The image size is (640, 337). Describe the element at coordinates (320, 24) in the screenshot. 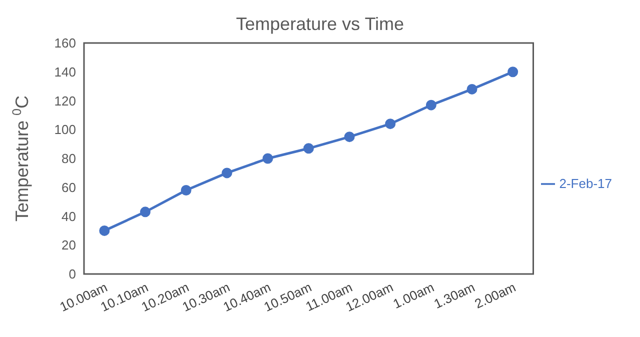

I see `chart-title: Temperature vs Time` at that location.